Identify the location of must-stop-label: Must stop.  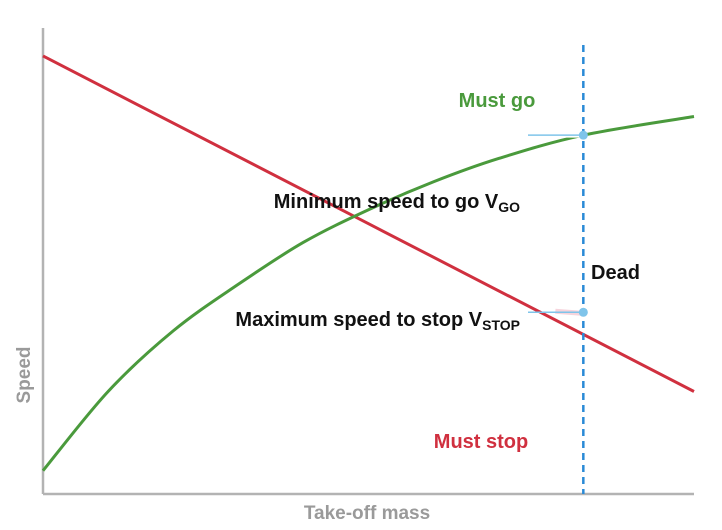
(481, 442).